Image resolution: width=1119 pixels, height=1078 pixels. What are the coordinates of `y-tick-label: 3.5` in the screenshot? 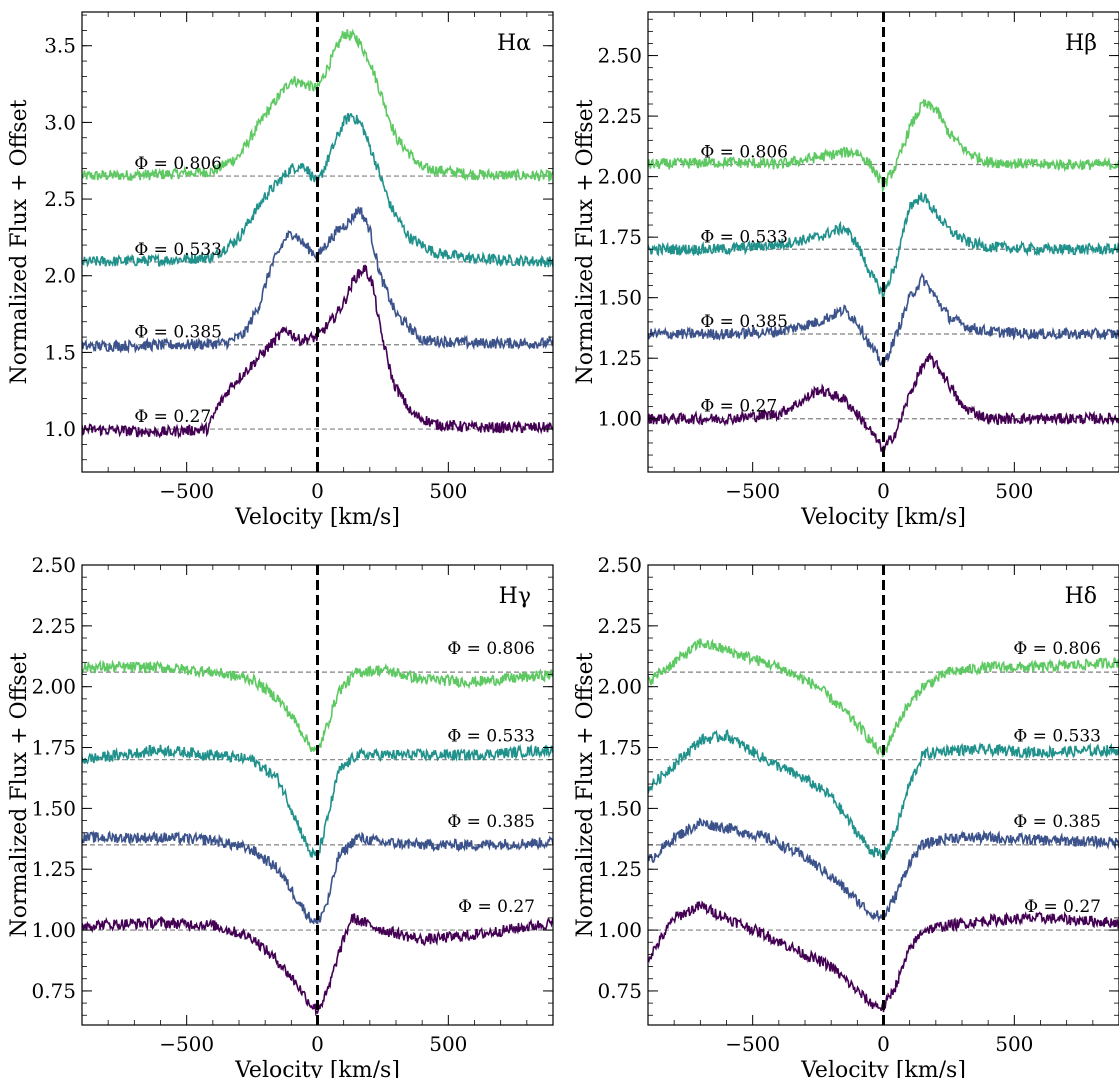 It's located at (60, 46).